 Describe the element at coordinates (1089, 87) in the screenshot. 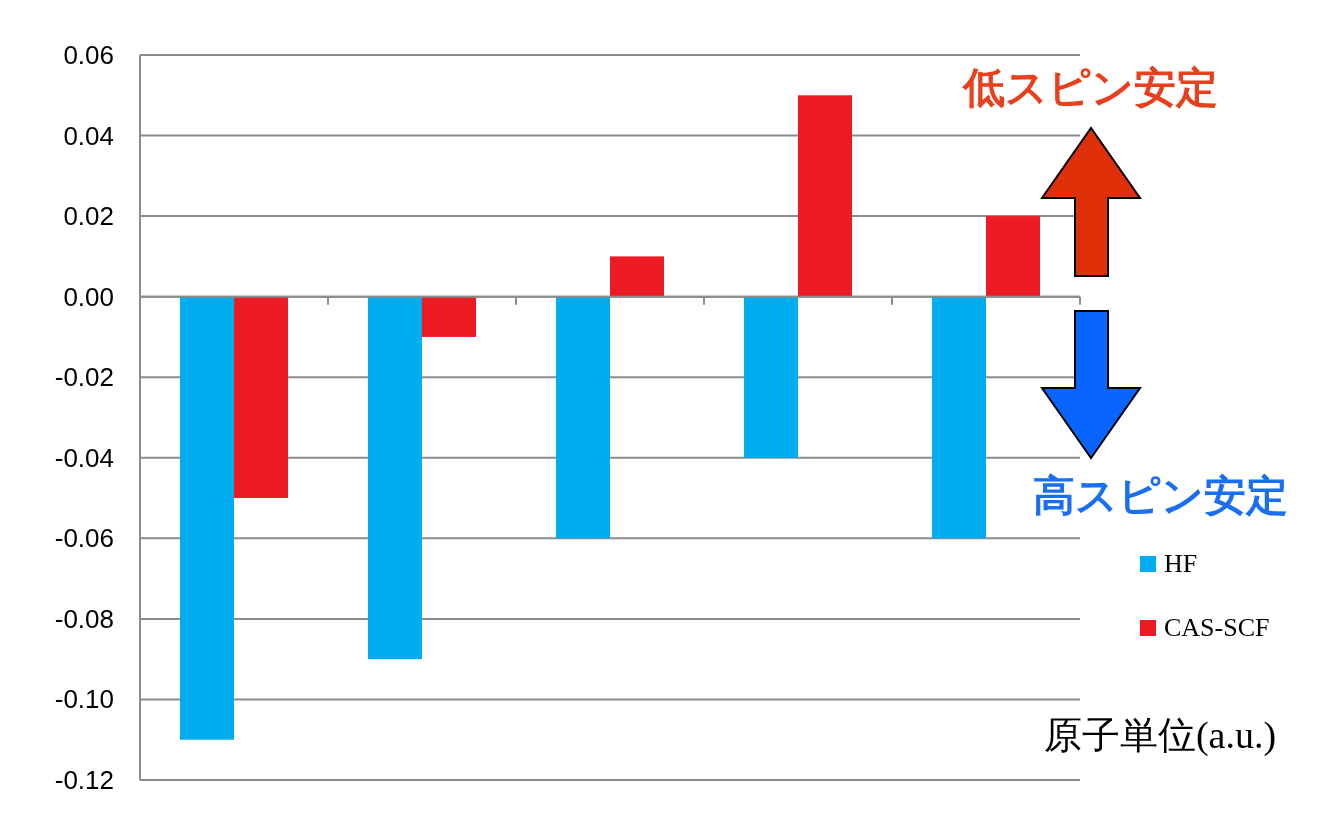

I see `annotation: 低スピン安定` at that location.